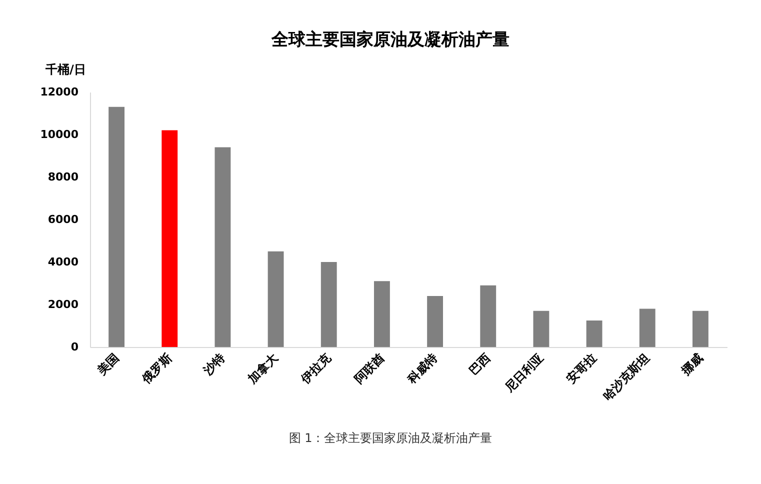 This screenshot has height=484, width=761. What do you see at coordinates (582, 368) in the screenshot?
I see `x-tick-label: 安哥拉` at bounding box center [582, 368].